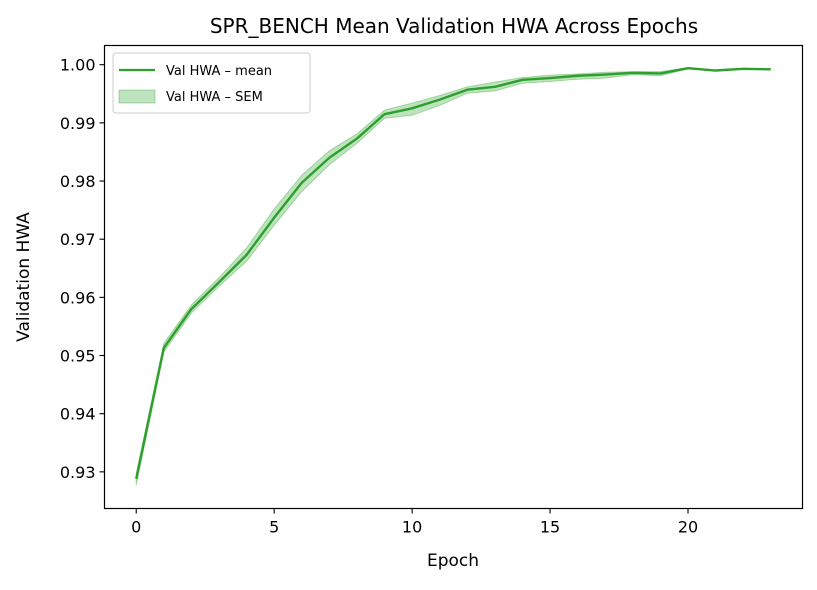 The image size is (817, 590). Describe the element at coordinates (219, 71) in the screenshot. I see `legend-mean-label: Val HWA – mean` at that location.